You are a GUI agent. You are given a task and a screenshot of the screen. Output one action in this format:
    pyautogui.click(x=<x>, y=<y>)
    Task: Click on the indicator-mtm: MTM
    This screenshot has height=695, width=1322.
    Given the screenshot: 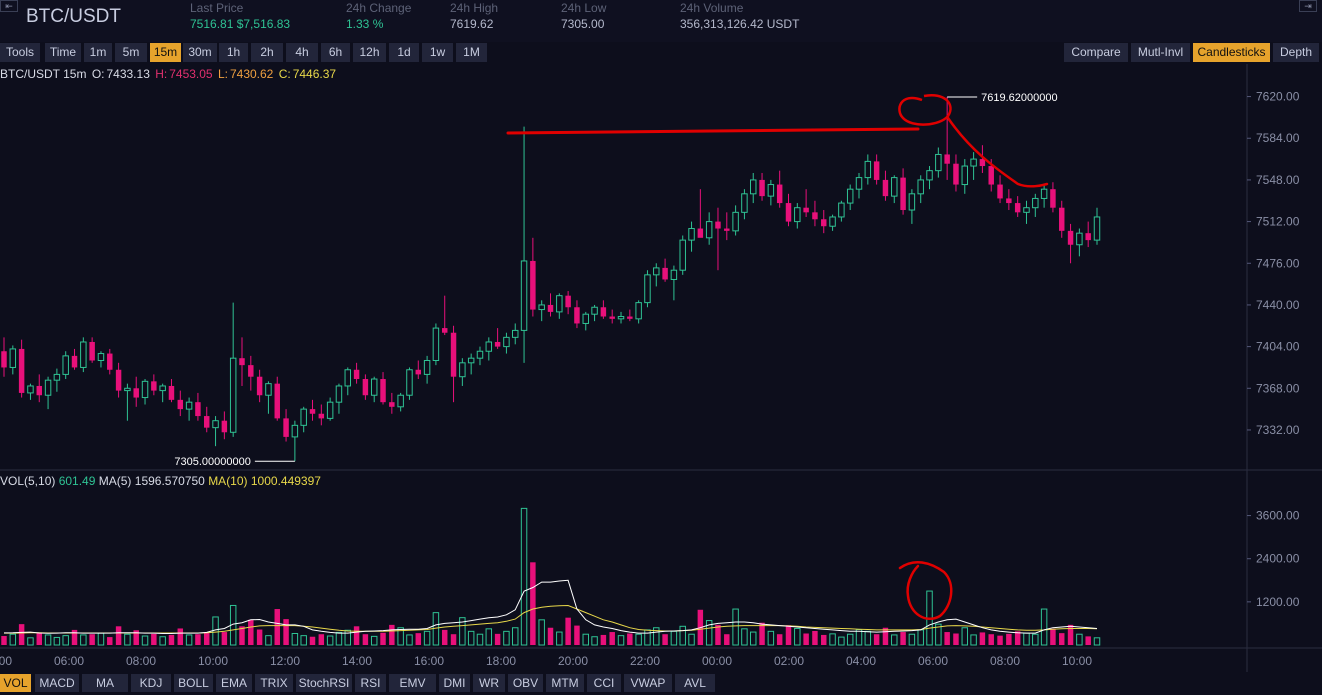 What is the action you would take?
    pyautogui.click(x=565, y=683)
    